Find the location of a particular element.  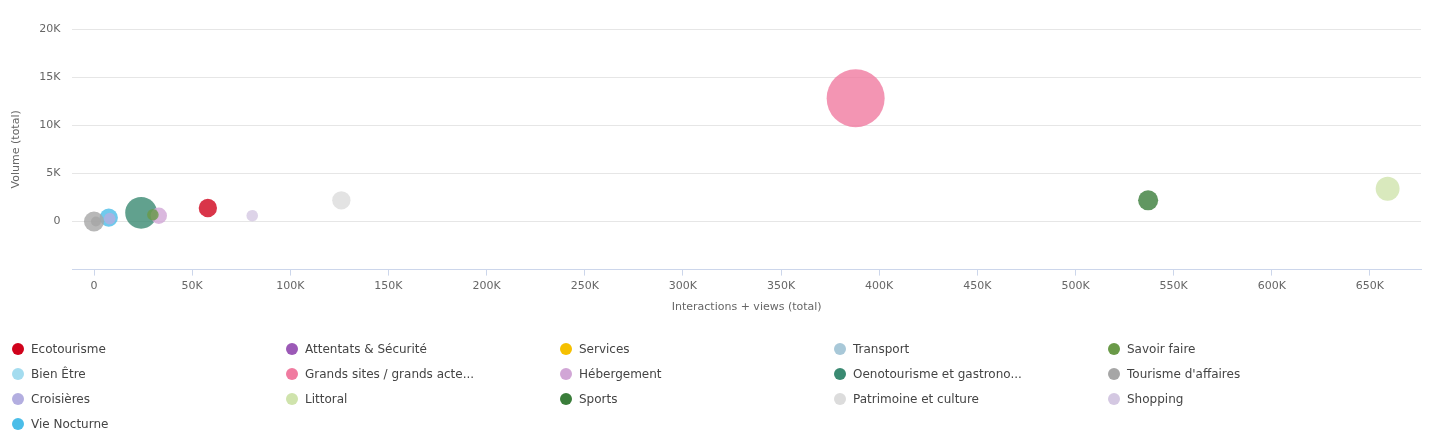

legend-label: Vie Nocturne is located at coordinates (70, 424).